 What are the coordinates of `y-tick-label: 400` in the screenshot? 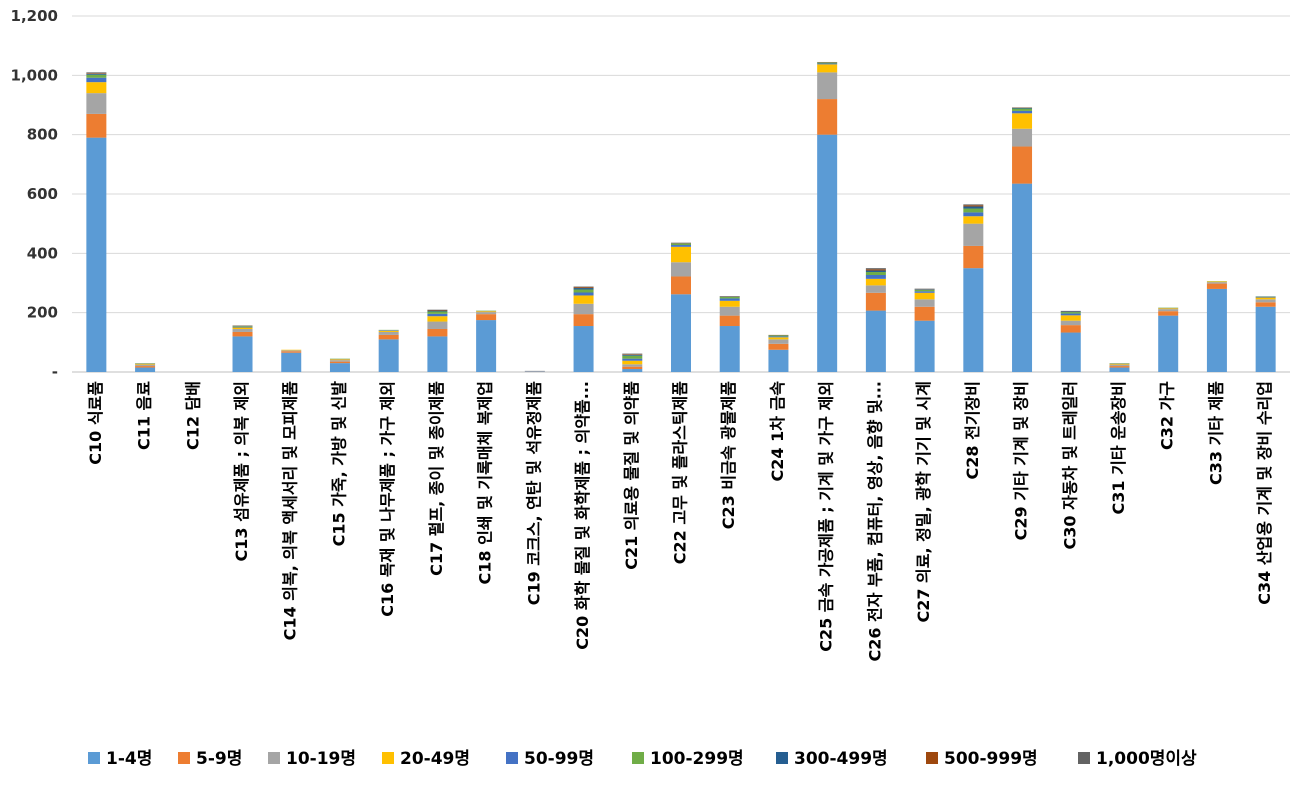 It's located at (42, 253).